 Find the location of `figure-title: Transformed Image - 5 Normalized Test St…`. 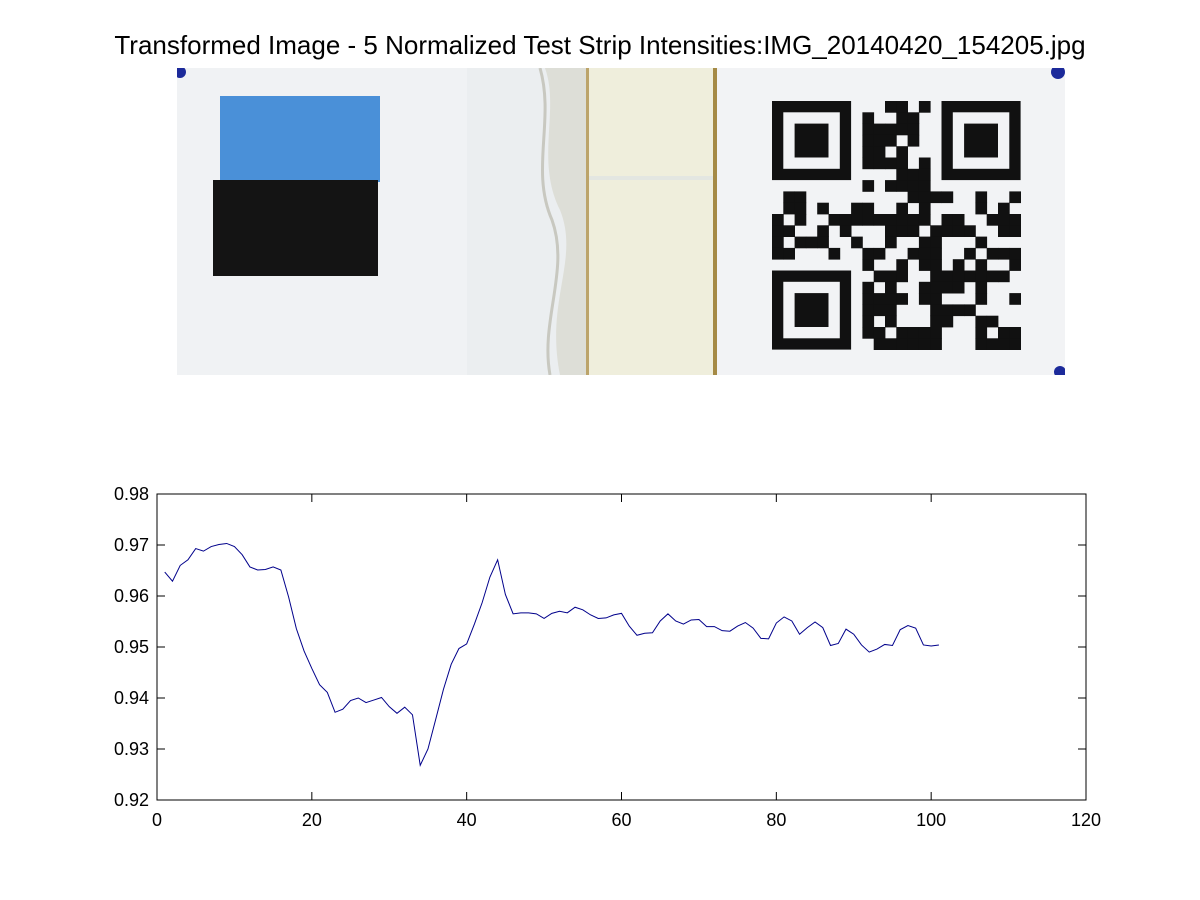

figure-title: Transformed Image - 5 Normalized Test St… is located at coordinates (600, 45).